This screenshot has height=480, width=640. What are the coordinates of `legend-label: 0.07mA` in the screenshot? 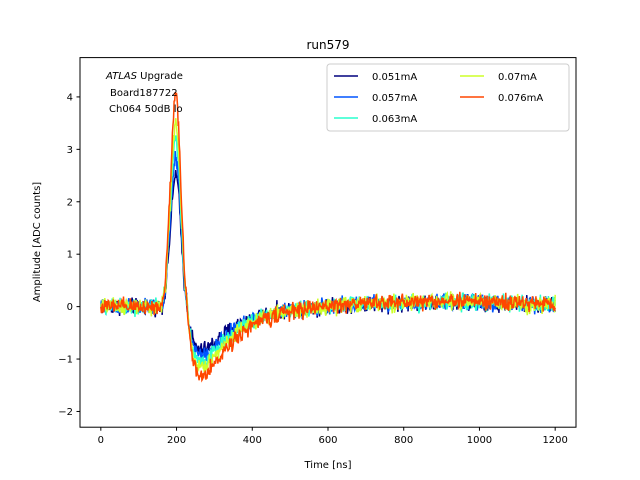 It's located at (517, 77).